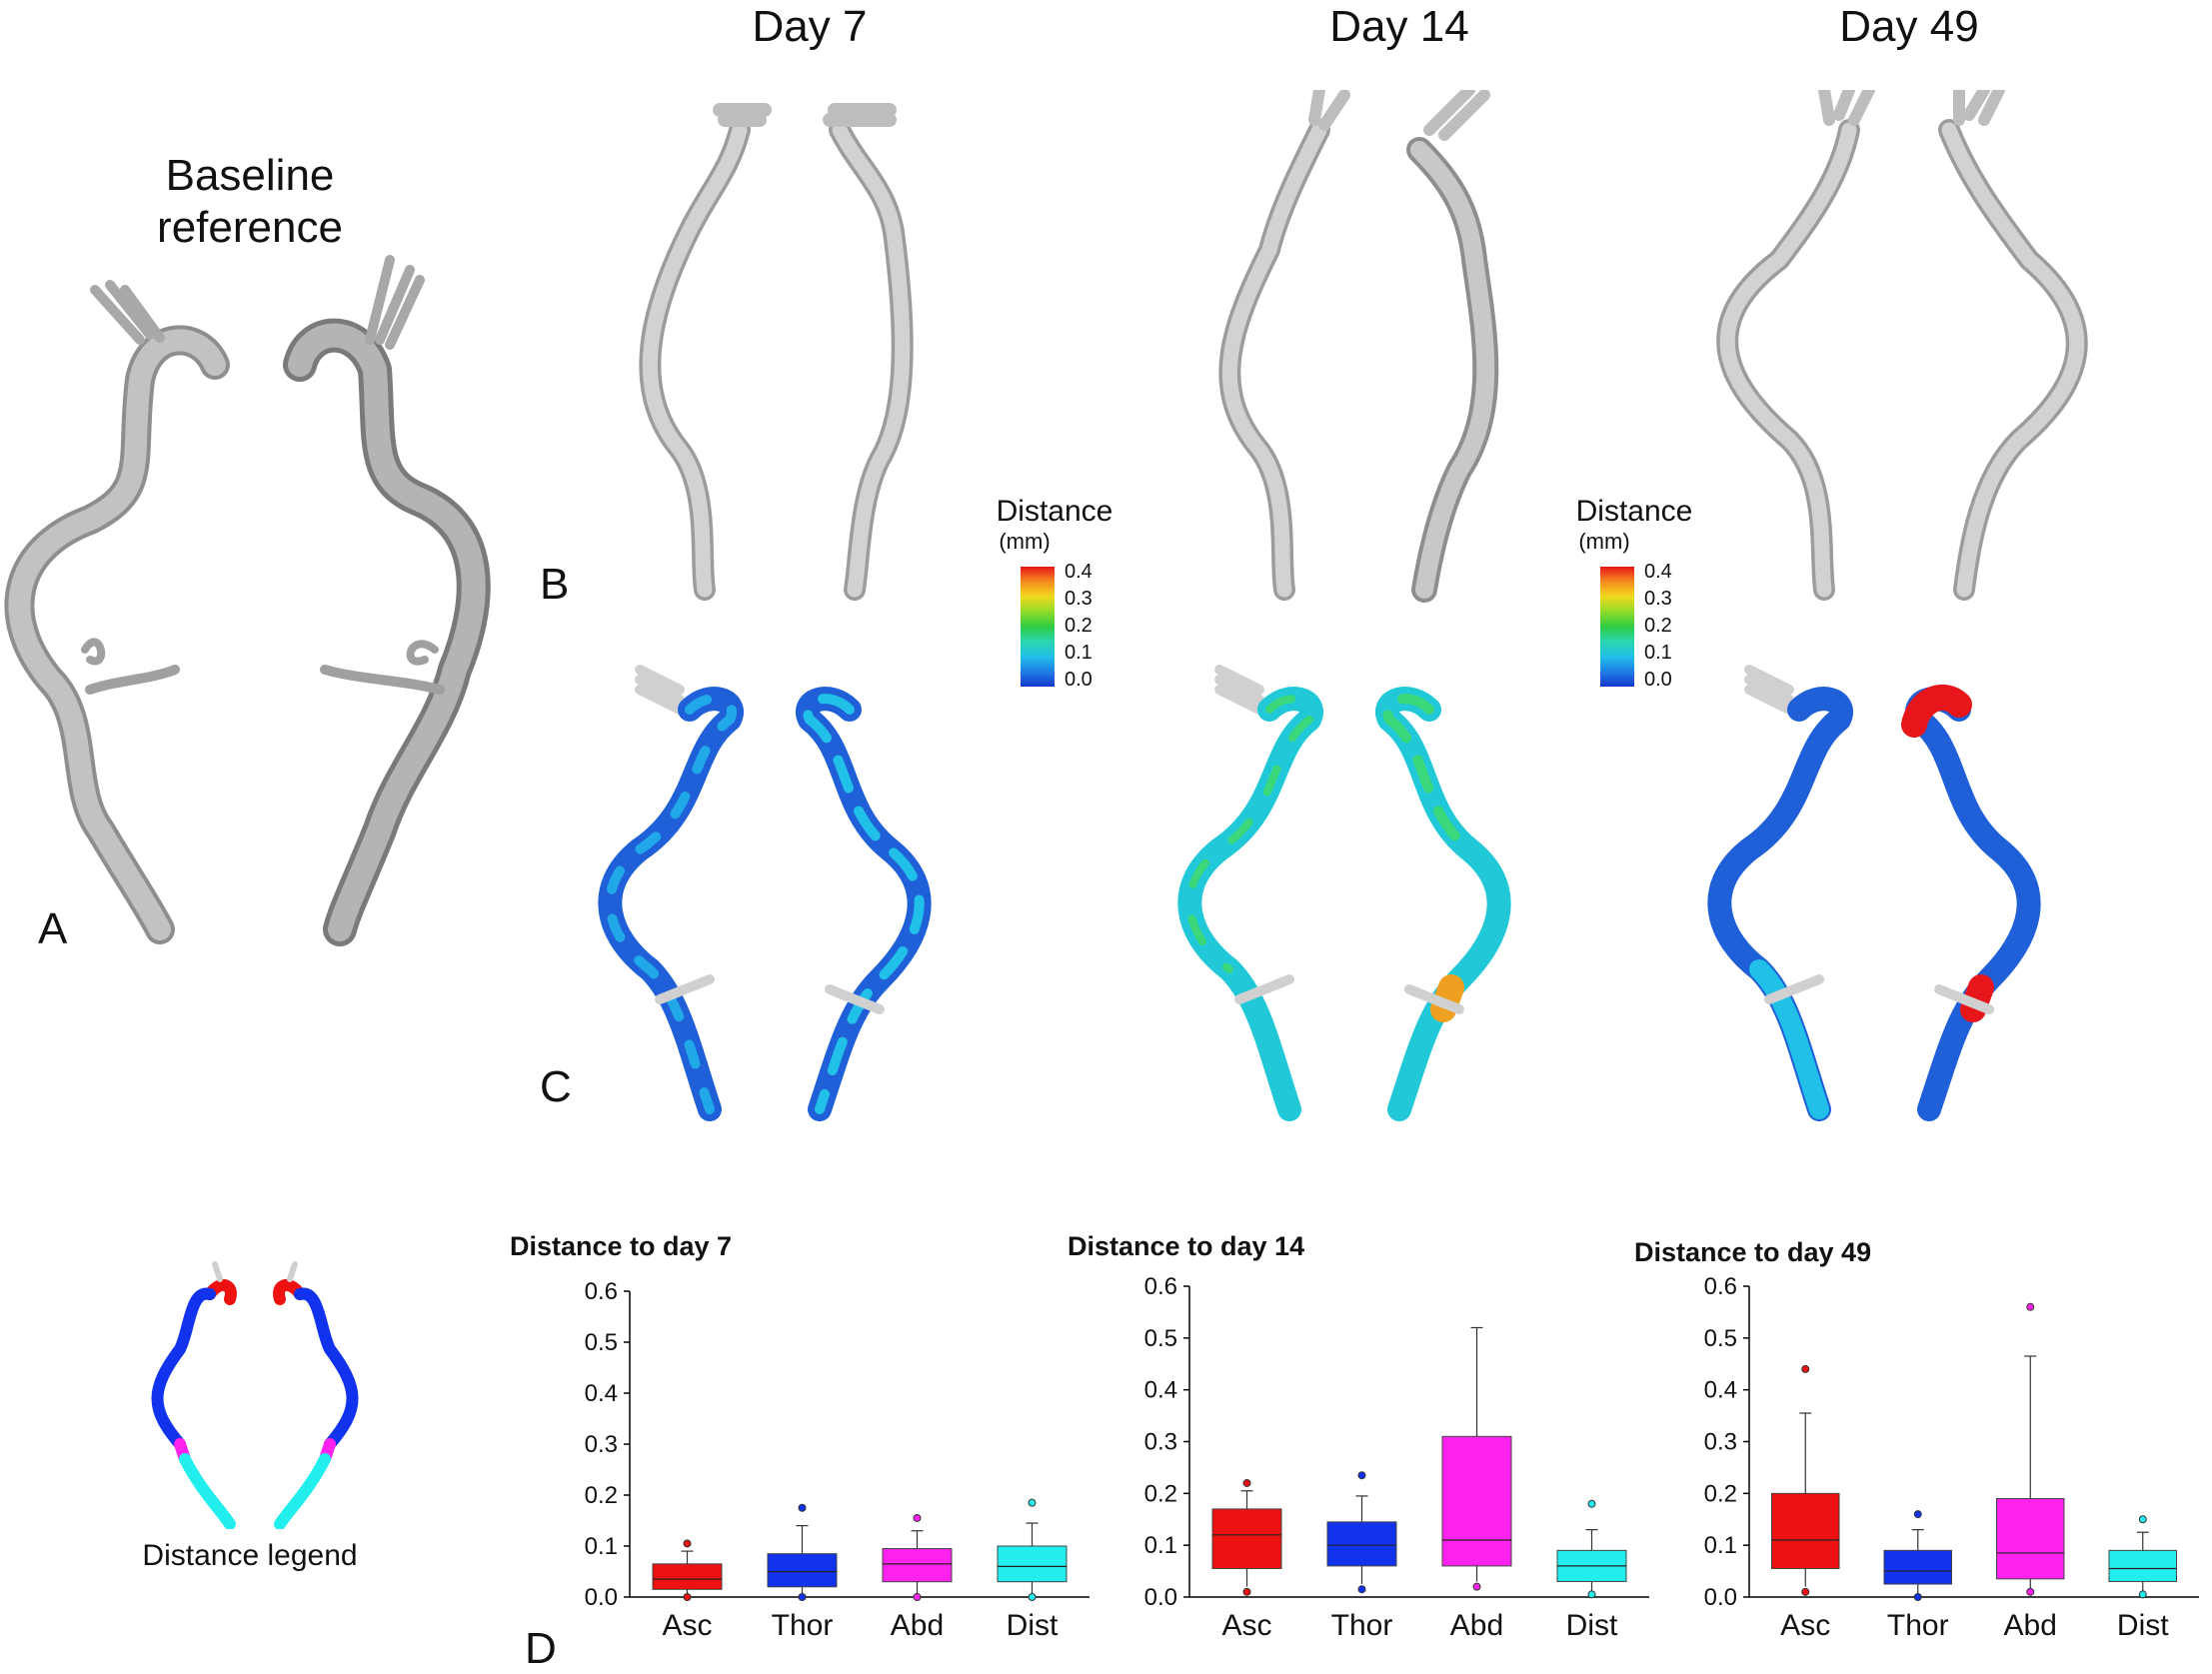  I want to click on panel-letter-d: D, so click(541, 1649).